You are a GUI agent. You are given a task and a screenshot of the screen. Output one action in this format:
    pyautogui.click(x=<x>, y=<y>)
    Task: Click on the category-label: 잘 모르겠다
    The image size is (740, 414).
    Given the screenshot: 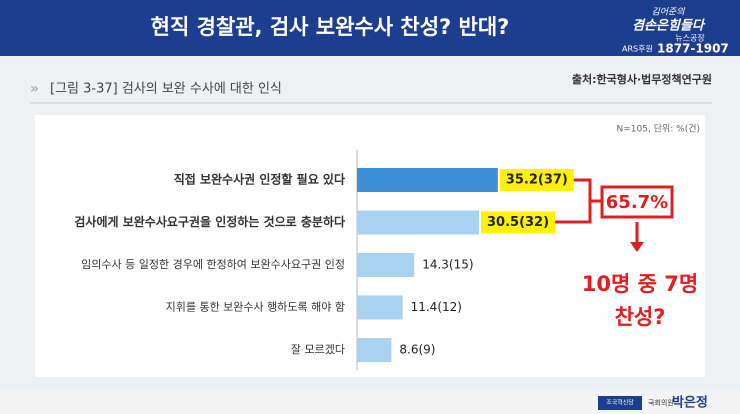 What is the action you would take?
    pyautogui.click(x=318, y=349)
    